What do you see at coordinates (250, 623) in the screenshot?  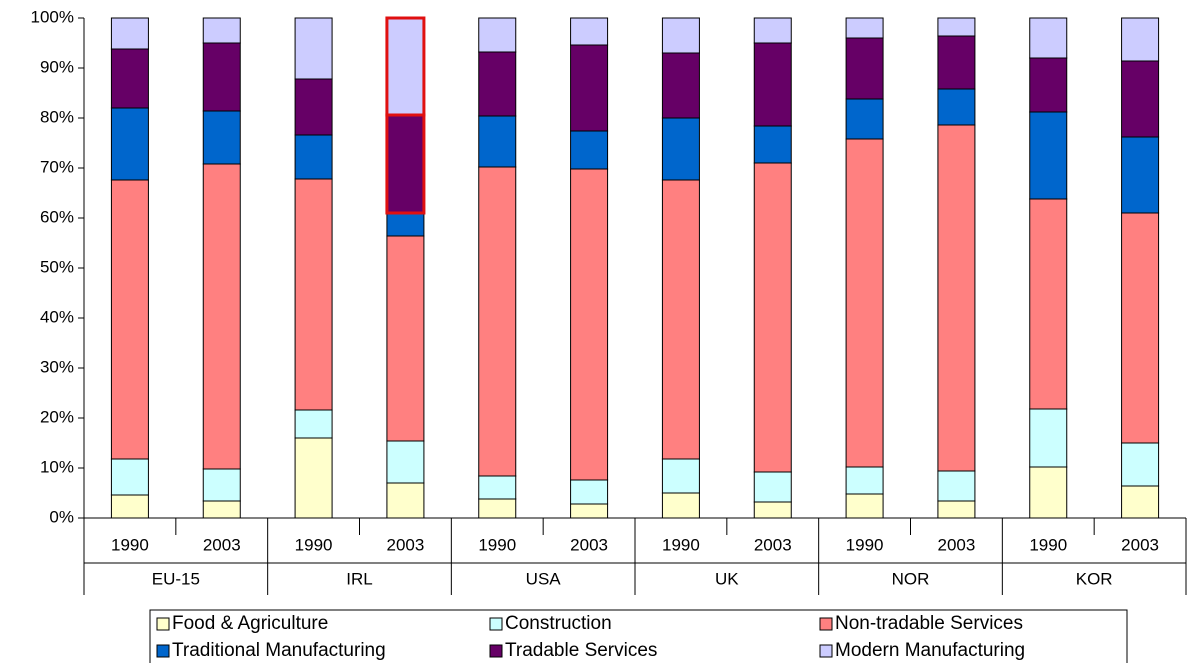 I see `legend-label: Food & Agriculture` at bounding box center [250, 623].